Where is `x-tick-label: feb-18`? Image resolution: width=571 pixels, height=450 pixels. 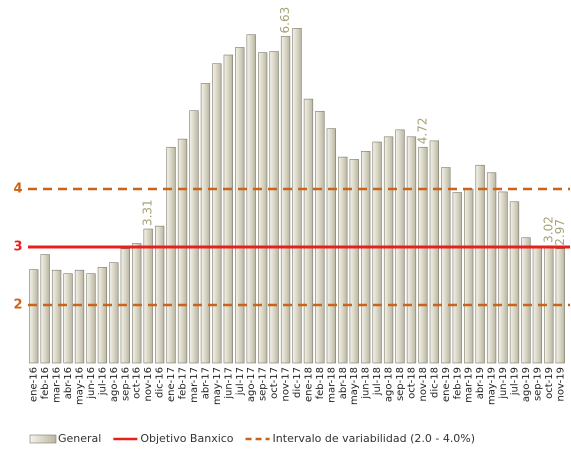 x-tick-label: feb-18 is located at coordinates (320, 383).